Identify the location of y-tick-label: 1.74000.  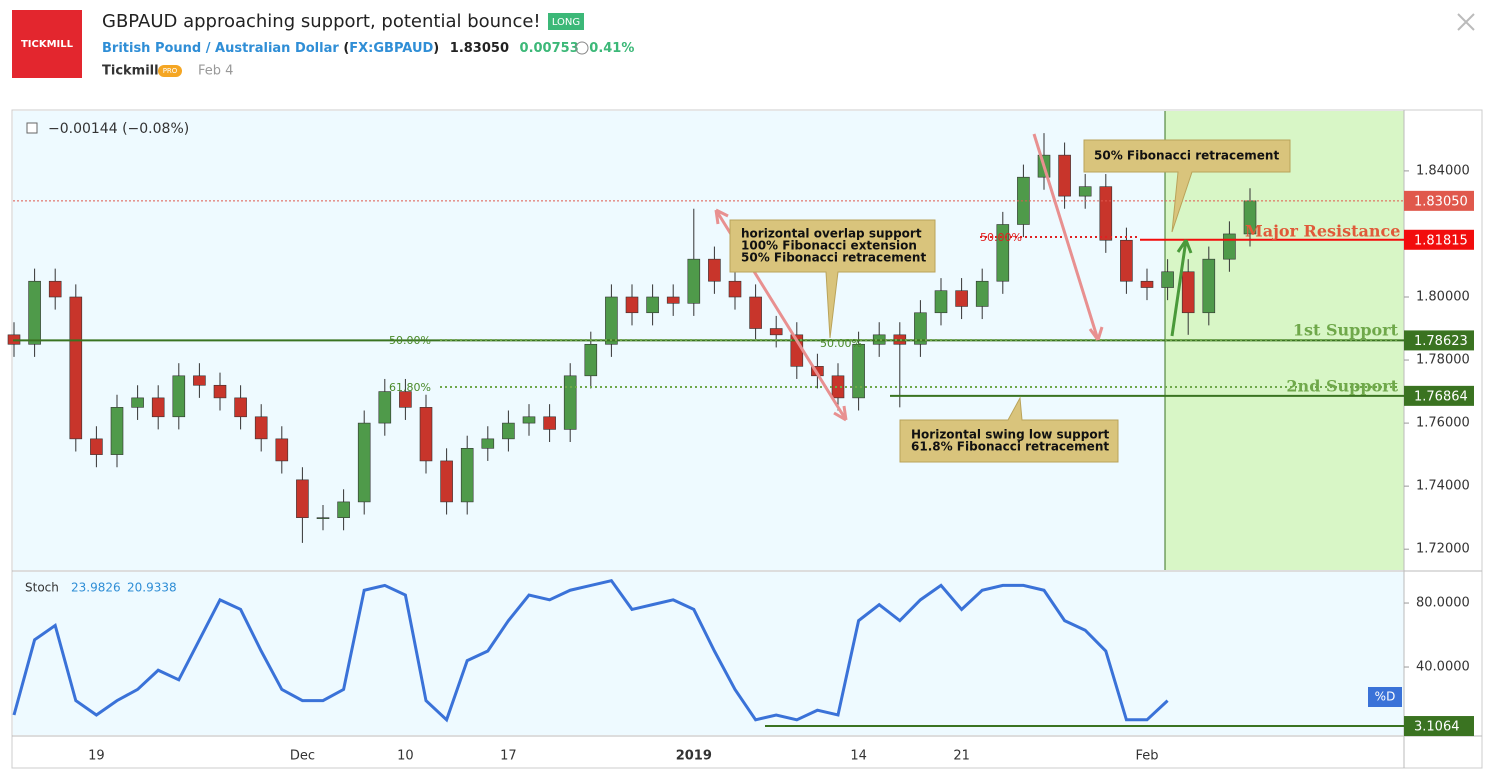
(1443, 486).